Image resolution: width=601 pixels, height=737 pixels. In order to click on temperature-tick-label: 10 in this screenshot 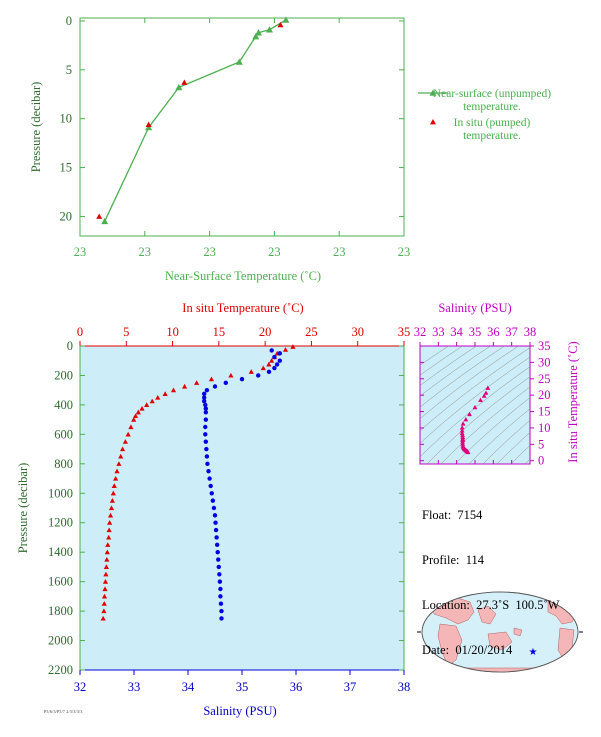, I will do `click(172, 332)`.